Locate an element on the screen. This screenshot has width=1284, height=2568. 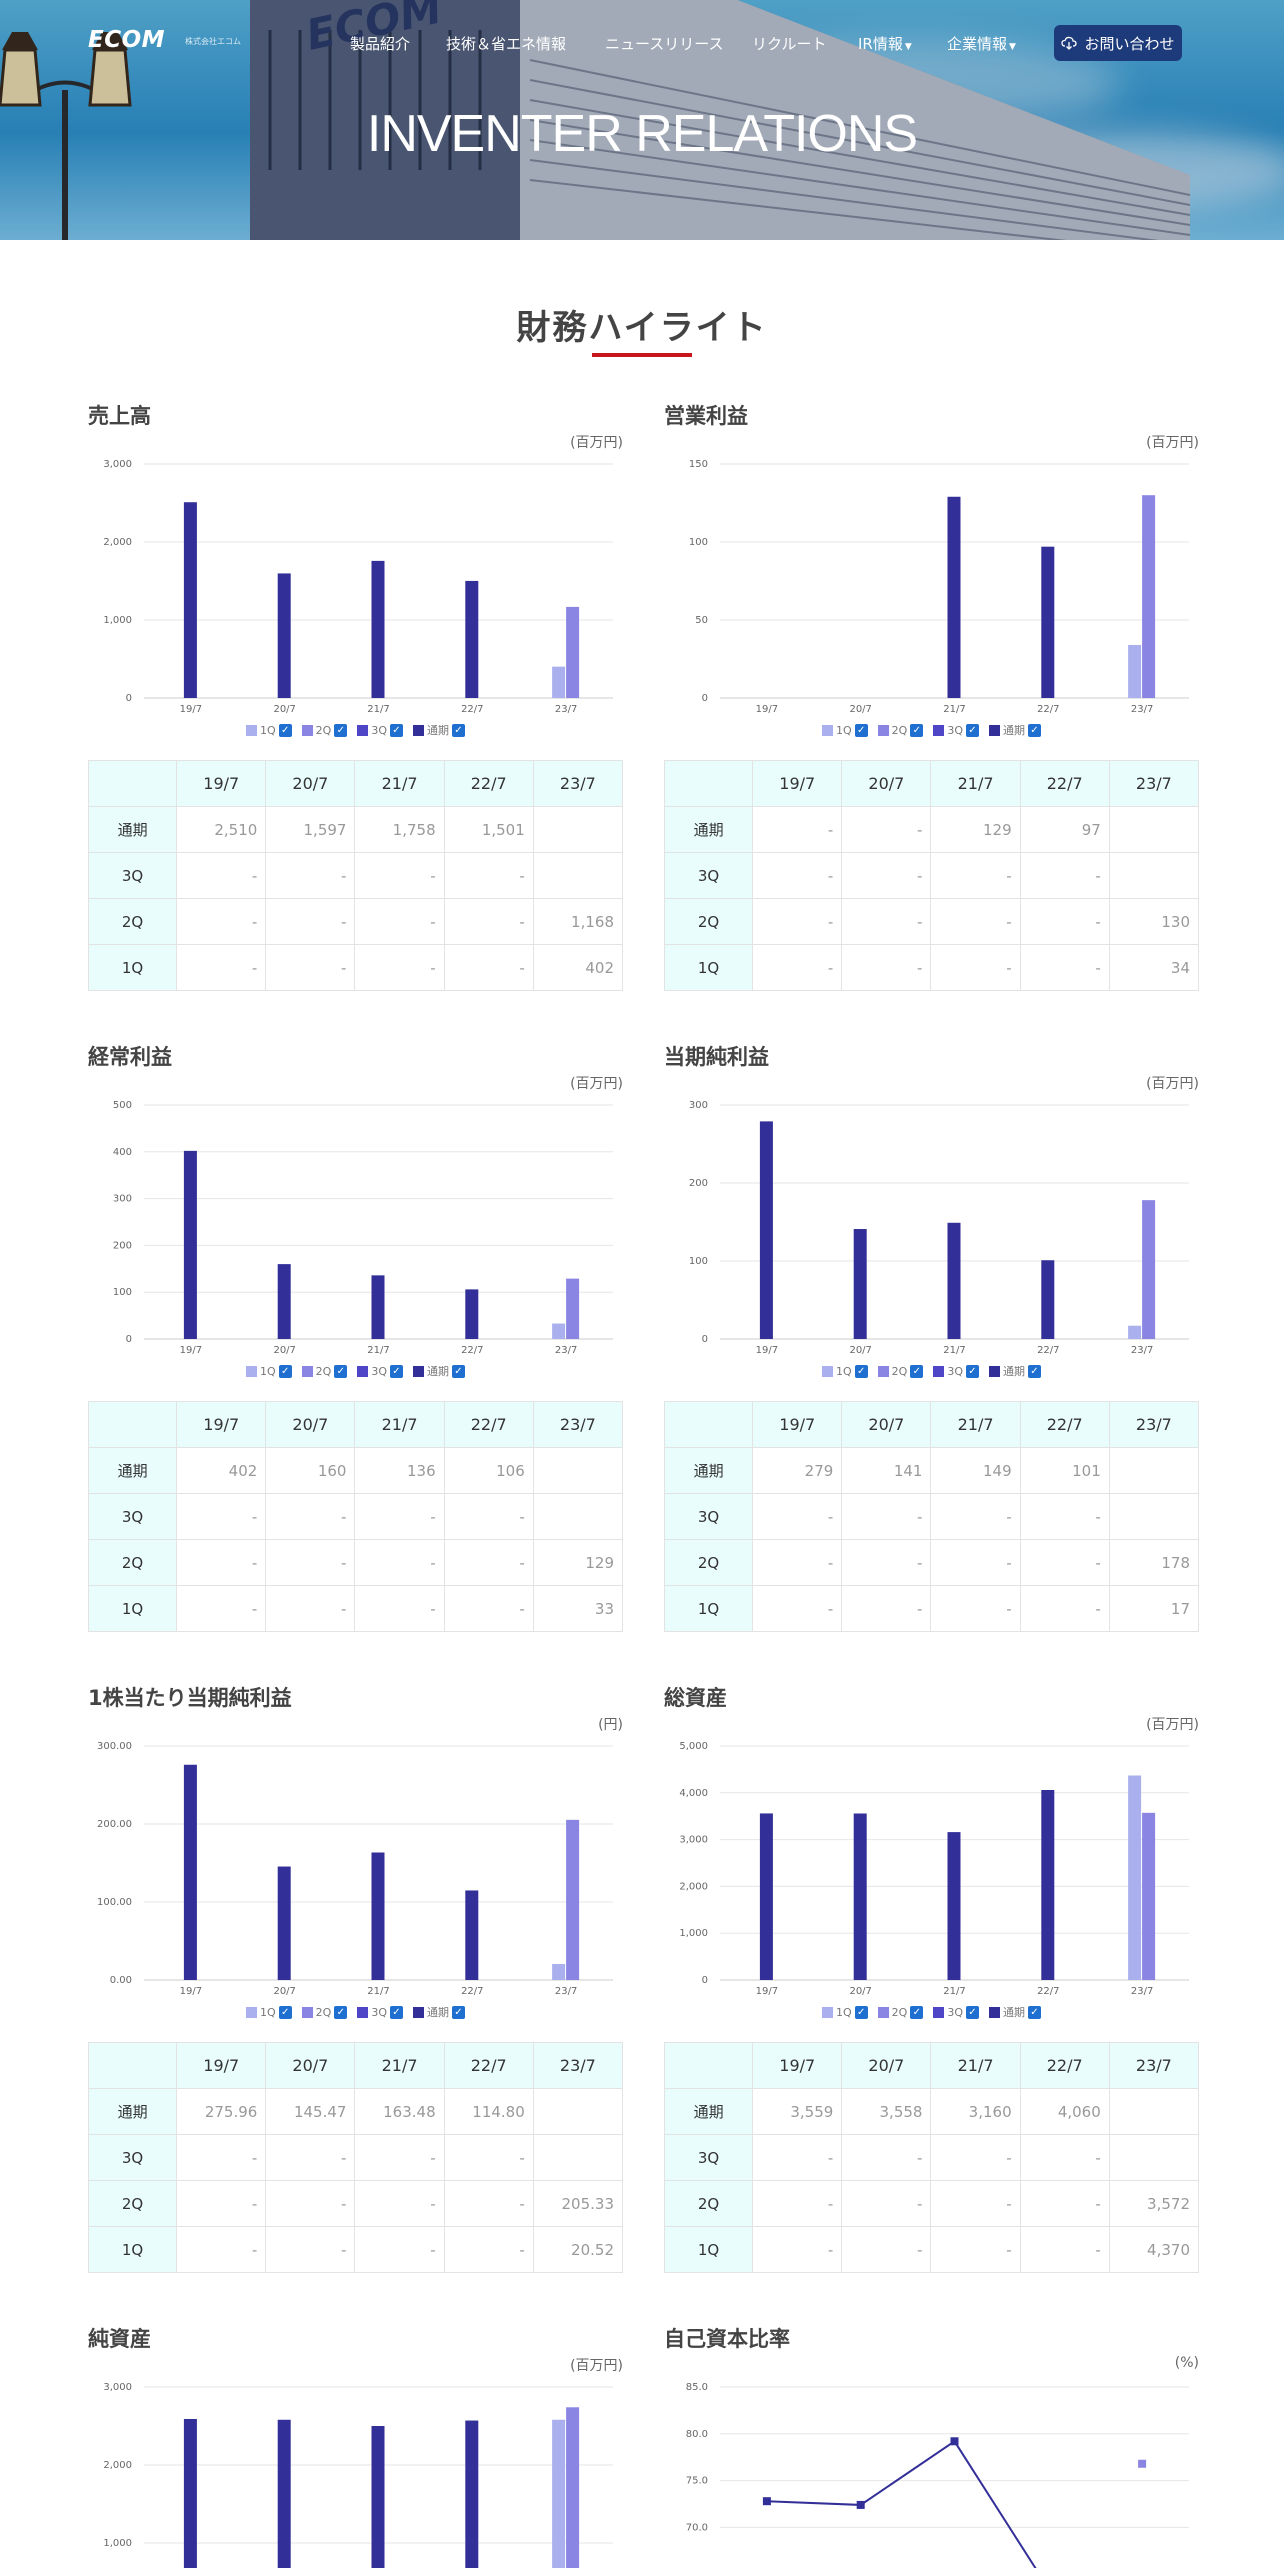
table-row: 2Q - - - -205.33 is located at coordinates (355, 2203).